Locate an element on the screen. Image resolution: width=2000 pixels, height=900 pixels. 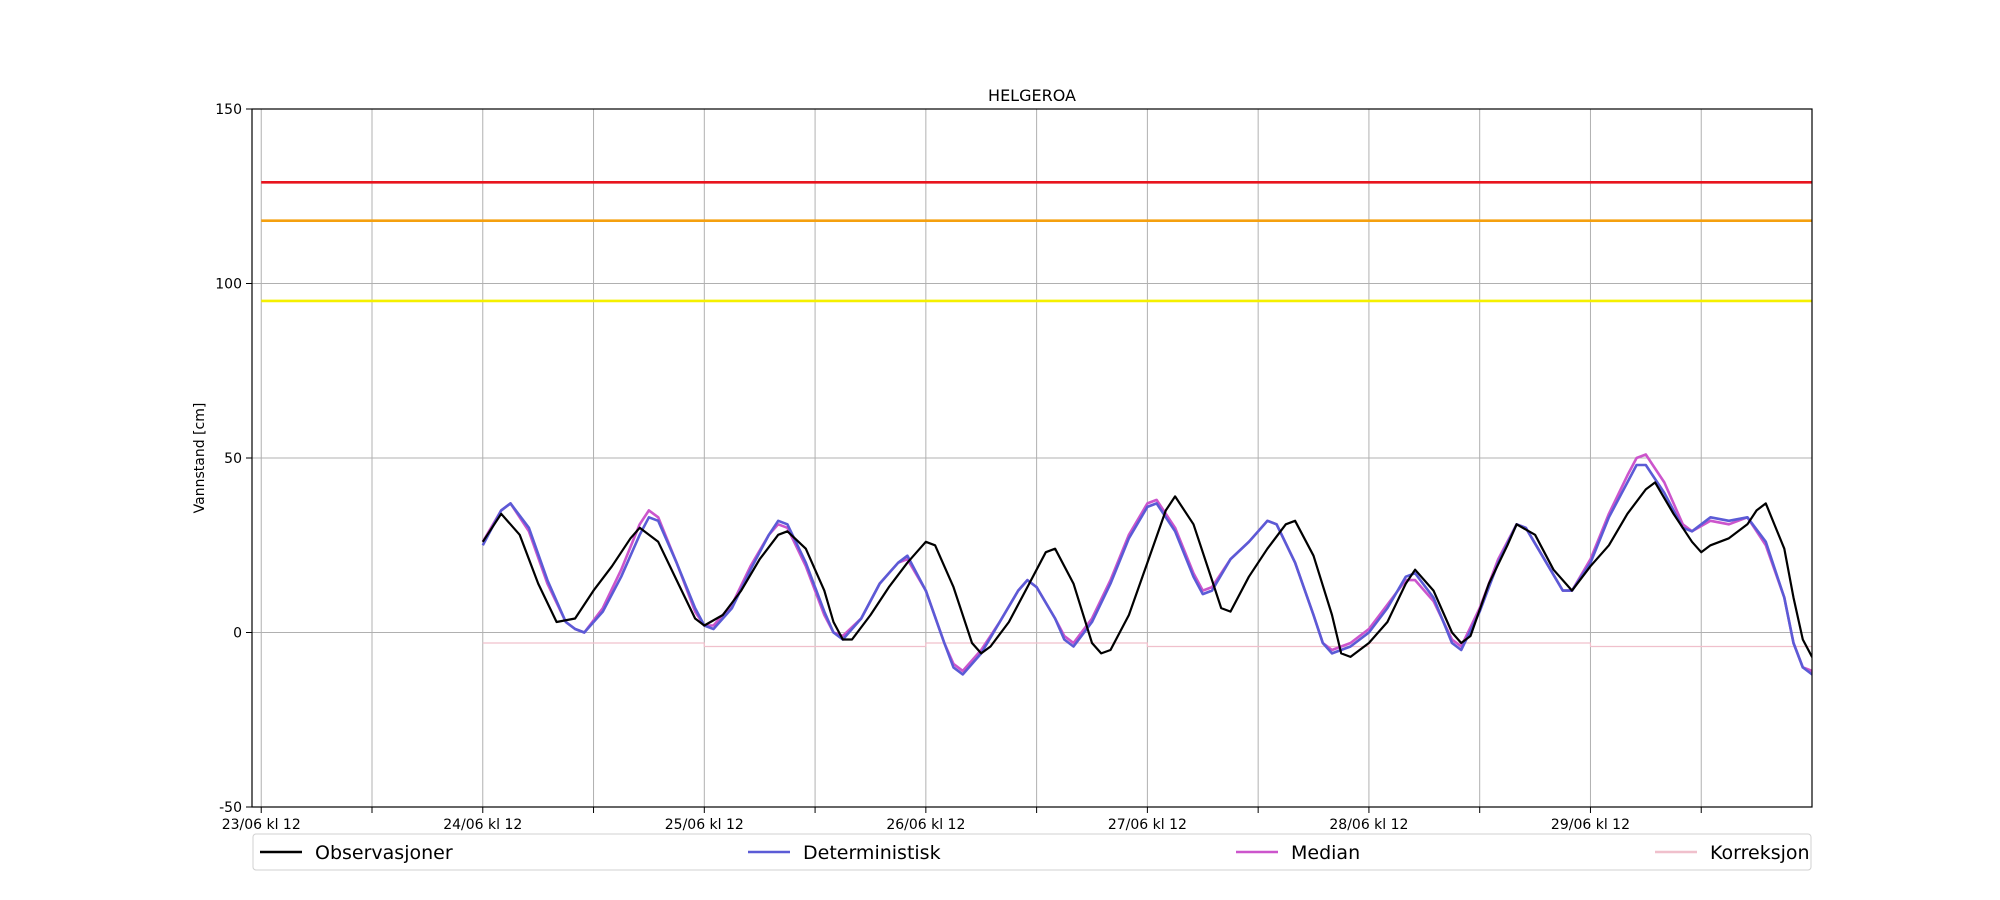
y-axis-ticks: -50 0 50 100 150 is located at coordinates (233, 459).